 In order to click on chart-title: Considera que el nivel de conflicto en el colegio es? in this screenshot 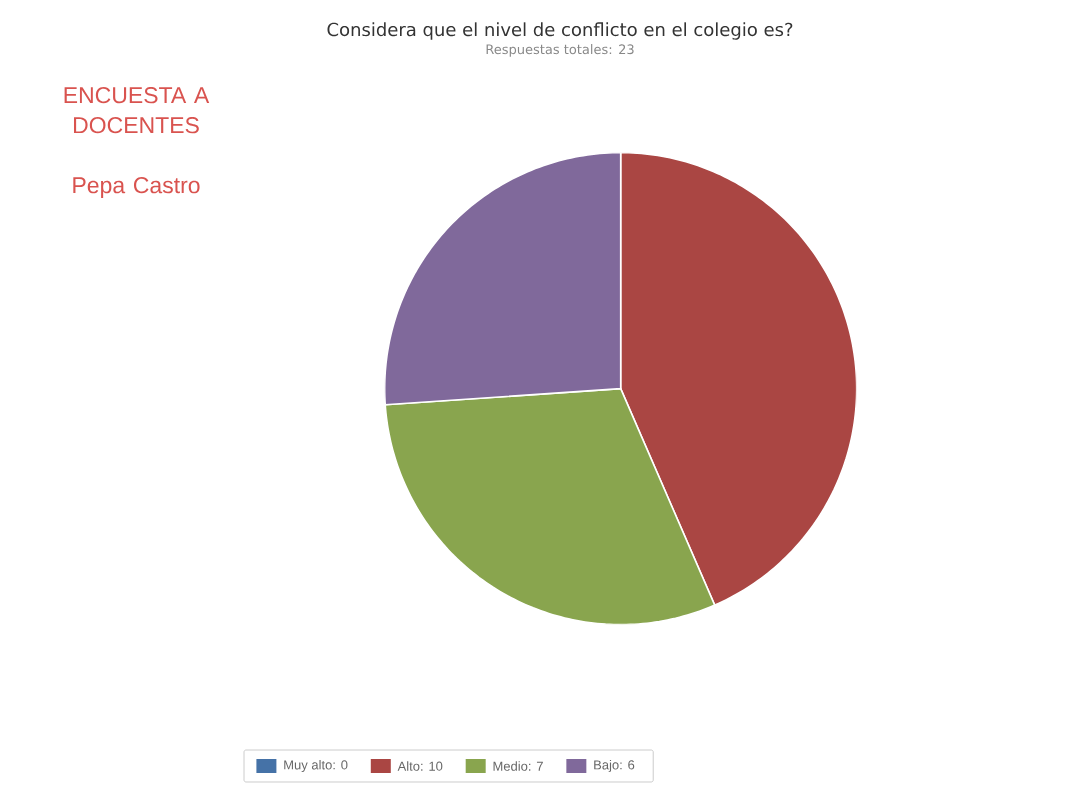, I will do `click(560, 31)`.